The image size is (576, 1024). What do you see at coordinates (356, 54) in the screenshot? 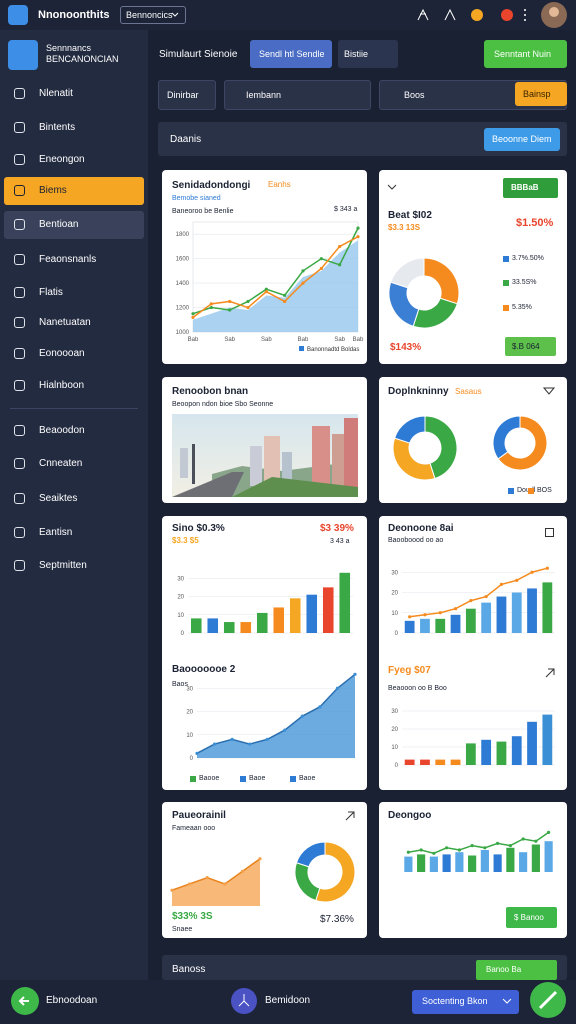
I see `tab-label: Bistiie` at bounding box center [356, 54].